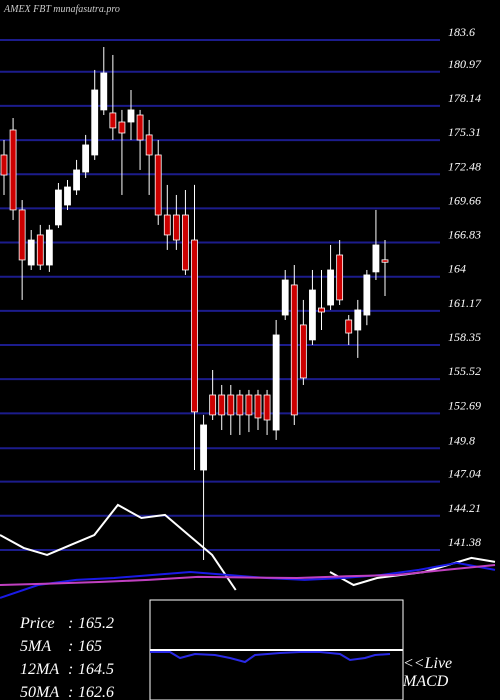  What do you see at coordinates (464, 371) in the screenshot?
I see `y-tick-label: 155.52` at bounding box center [464, 371].